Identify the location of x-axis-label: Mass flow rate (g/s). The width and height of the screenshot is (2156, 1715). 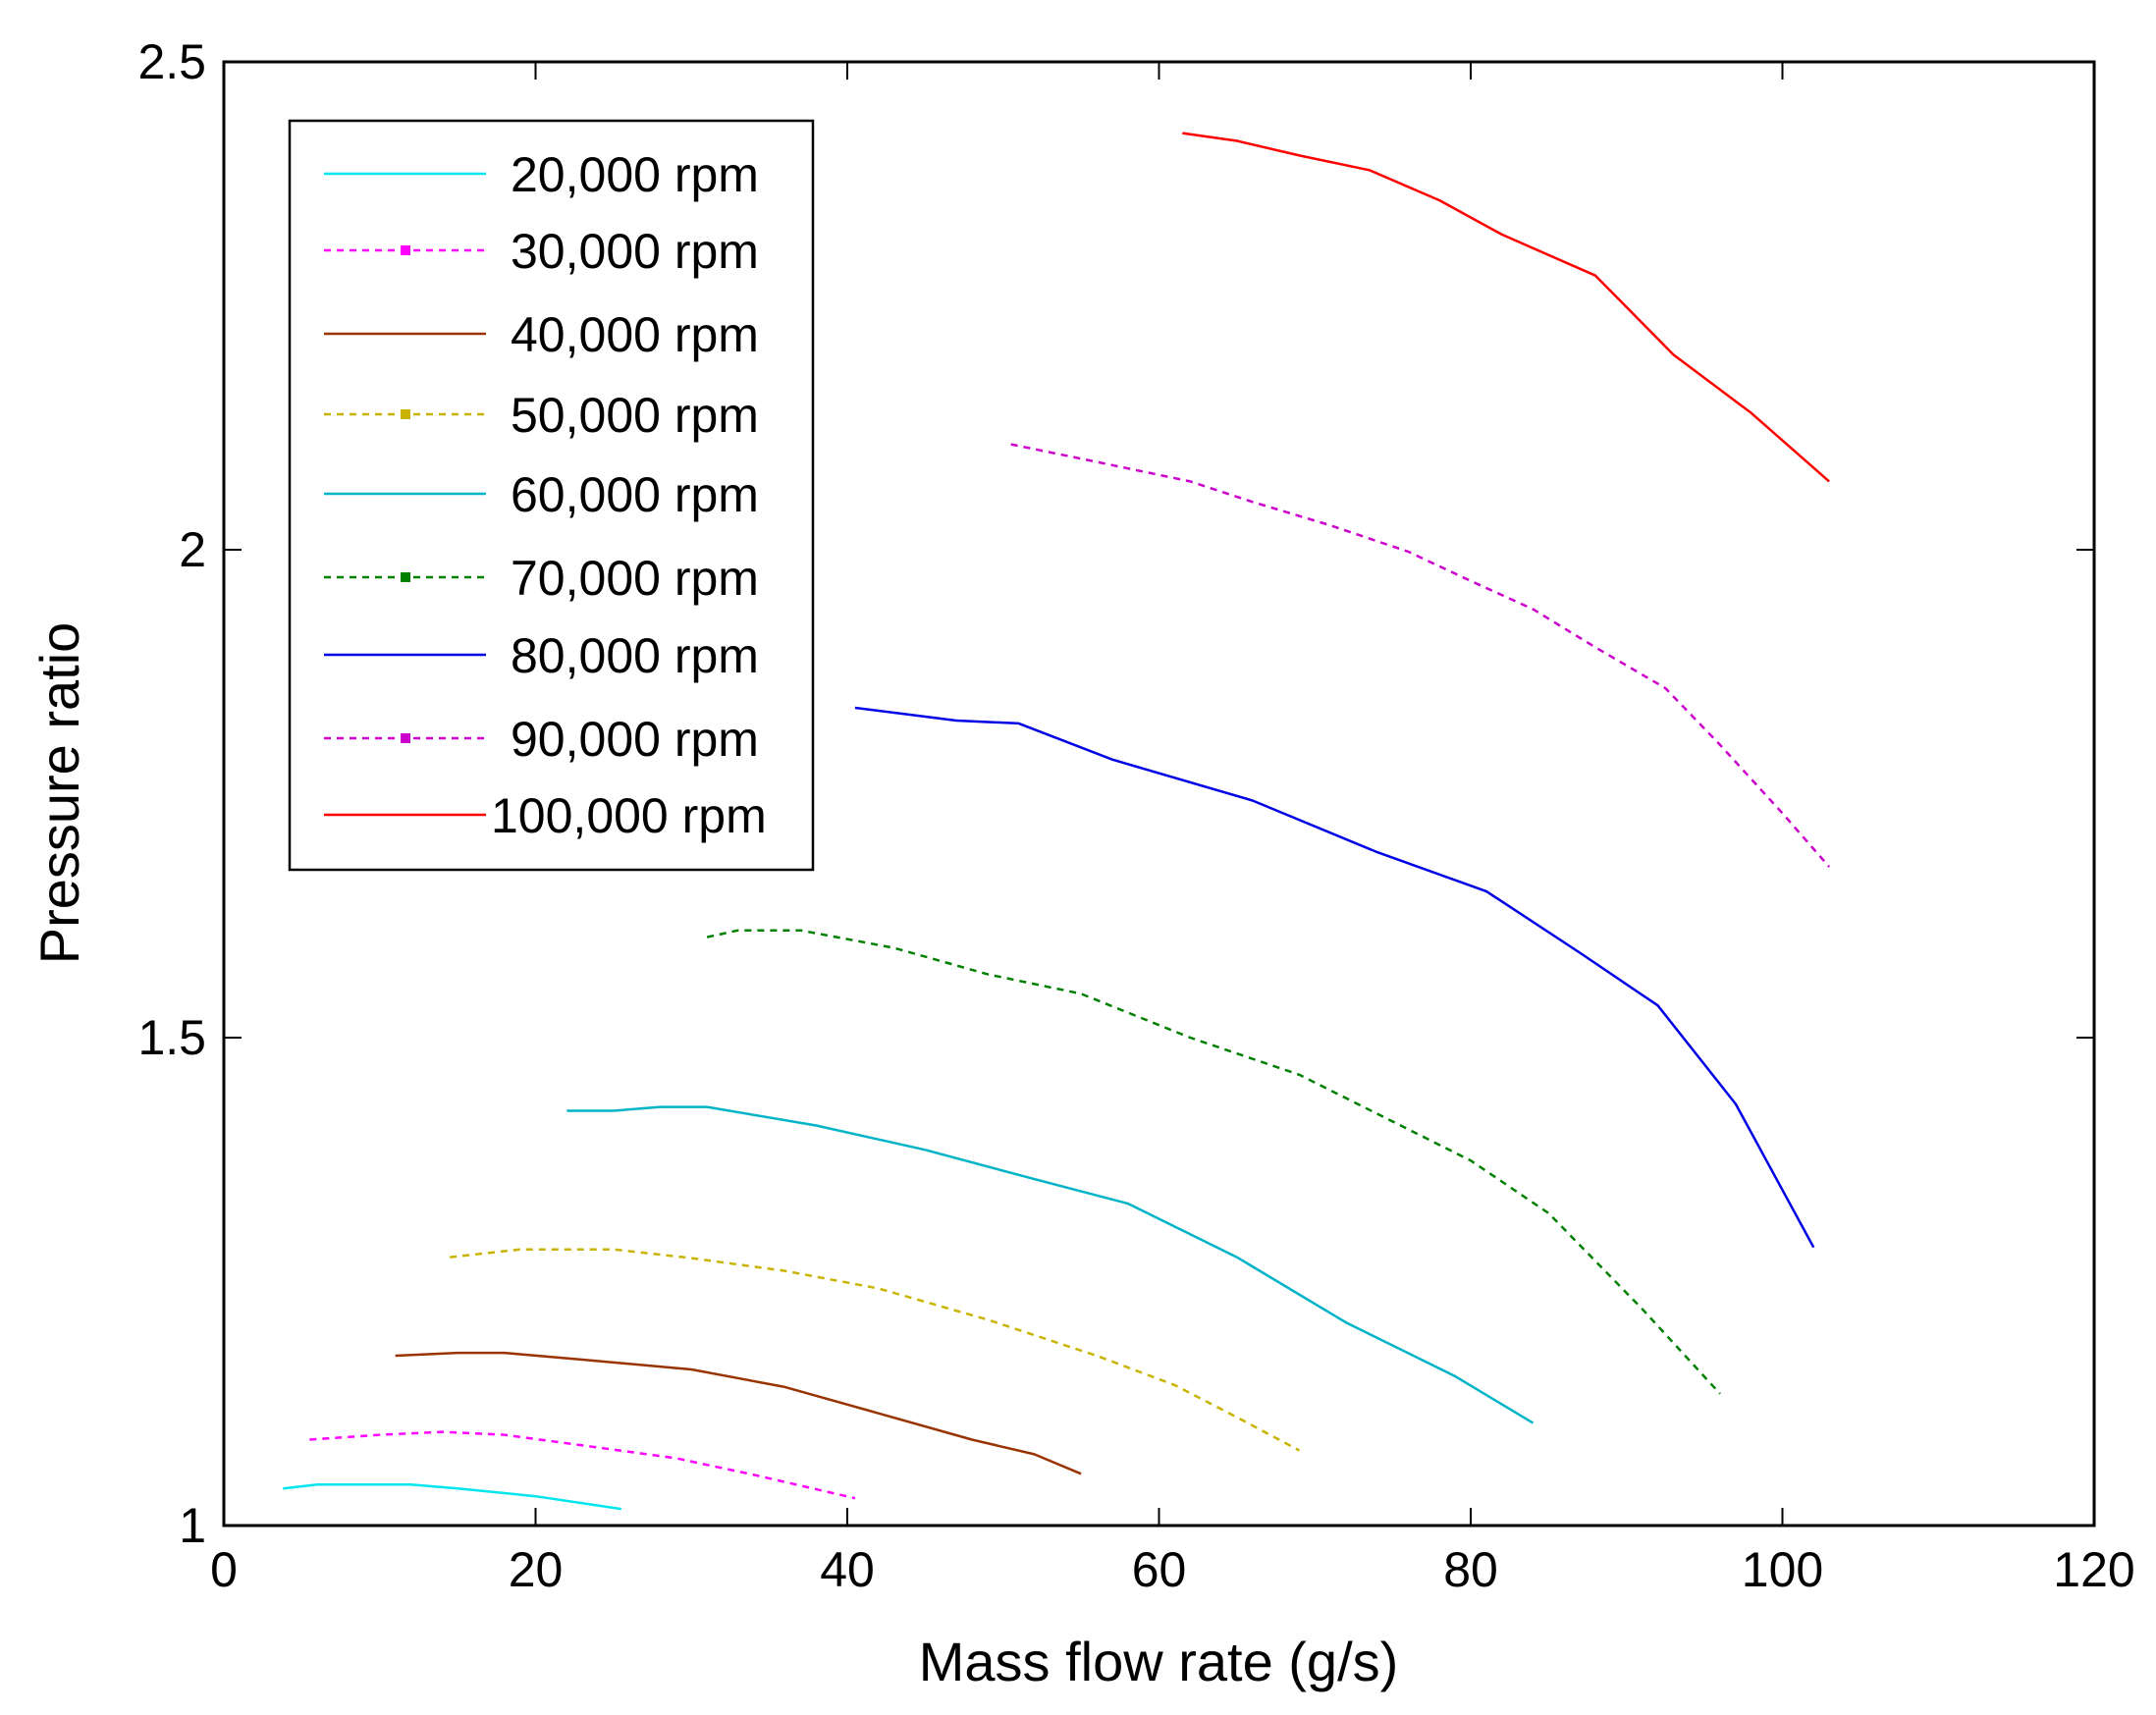
(1159, 1662).